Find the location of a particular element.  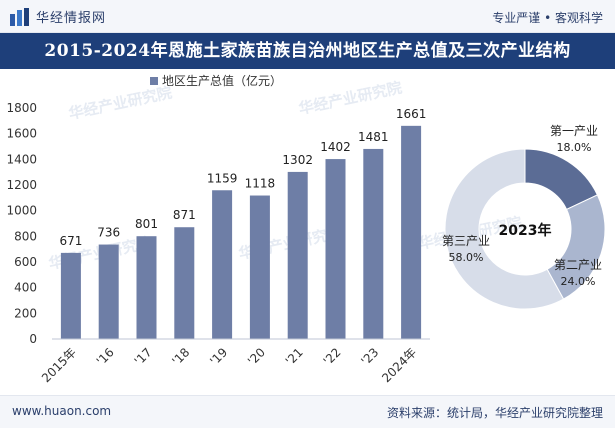

slice-name-label: 第二产业 is located at coordinates (578, 265).